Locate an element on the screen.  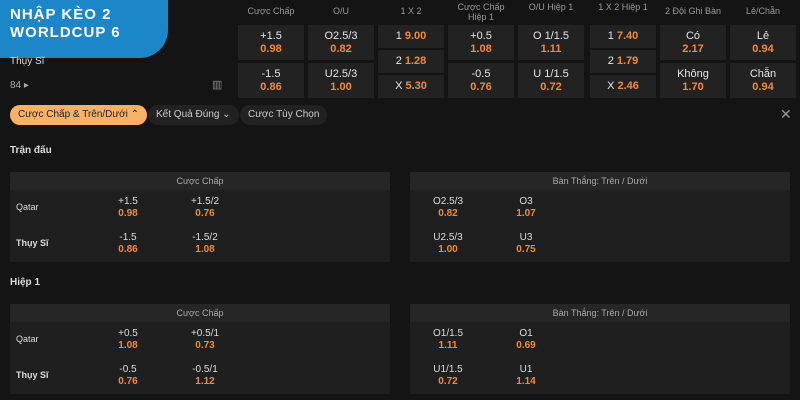
odds-cell: 2 1.28 is located at coordinates (411, 61).